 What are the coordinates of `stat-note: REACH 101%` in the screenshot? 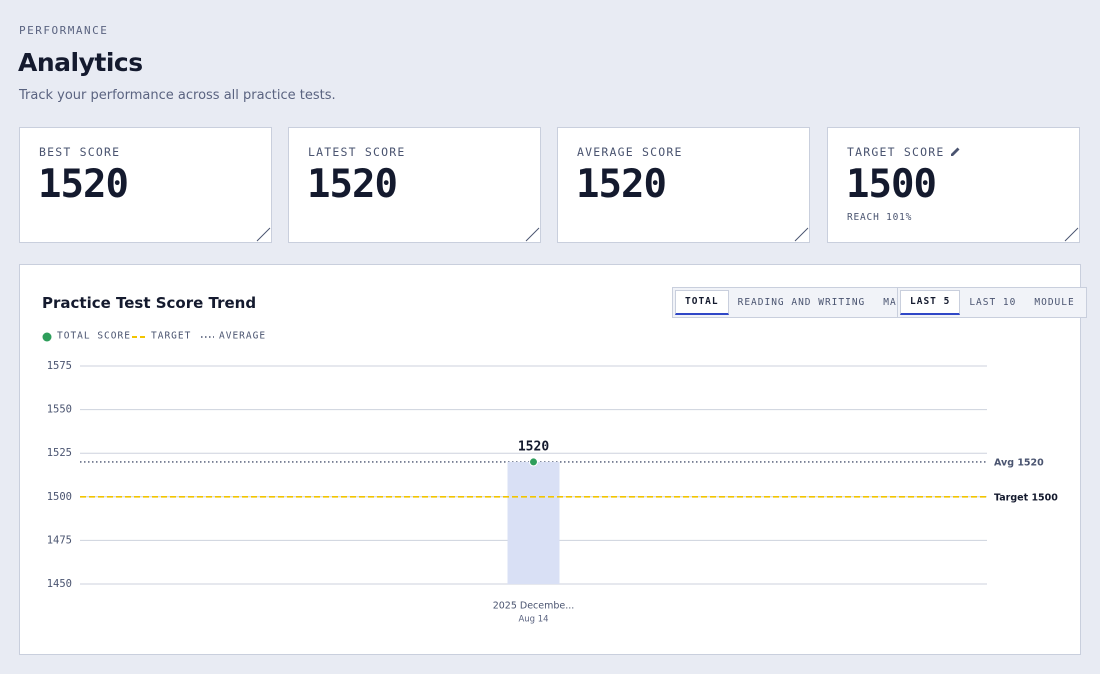 It's located at (880, 217).